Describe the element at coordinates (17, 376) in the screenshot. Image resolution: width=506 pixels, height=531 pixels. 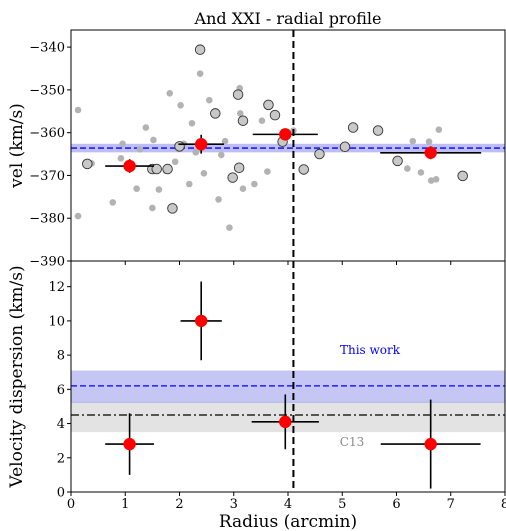
I see `y-axis-label: Velocity dispersion (km/s)` at that location.